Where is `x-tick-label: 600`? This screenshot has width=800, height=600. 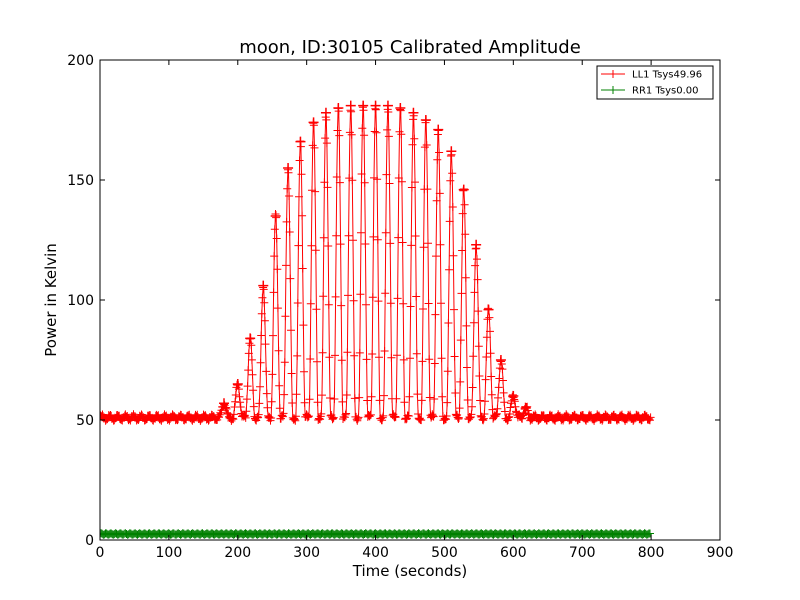 x-tick-label: 600 is located at coordinates (513, 553).